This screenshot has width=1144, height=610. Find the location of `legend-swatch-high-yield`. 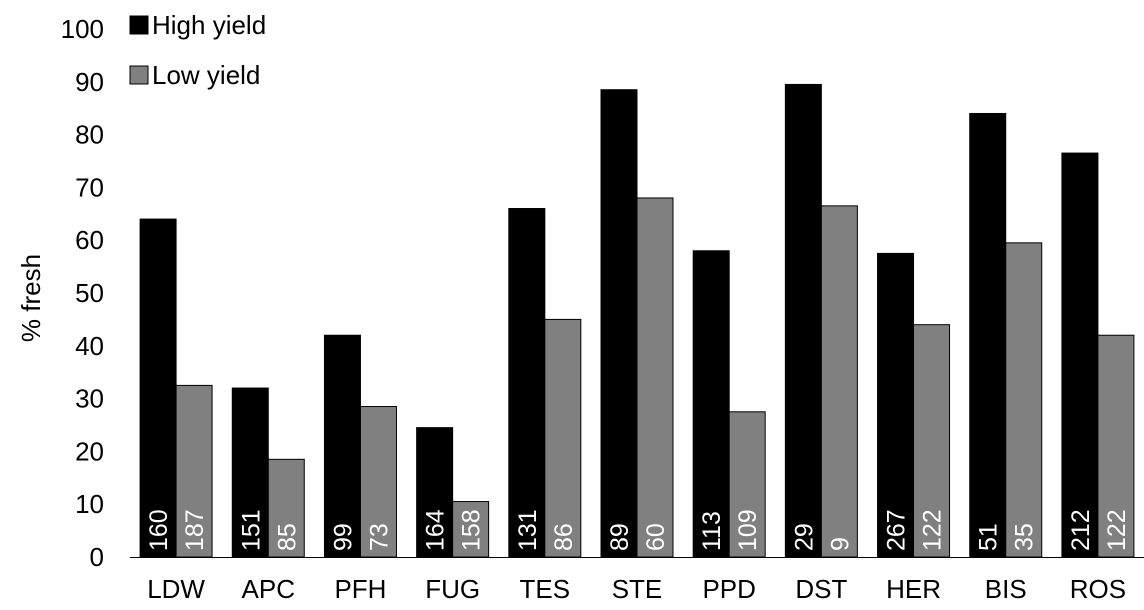

legend-swatch-high-yield is located at coordinates (139, 25).